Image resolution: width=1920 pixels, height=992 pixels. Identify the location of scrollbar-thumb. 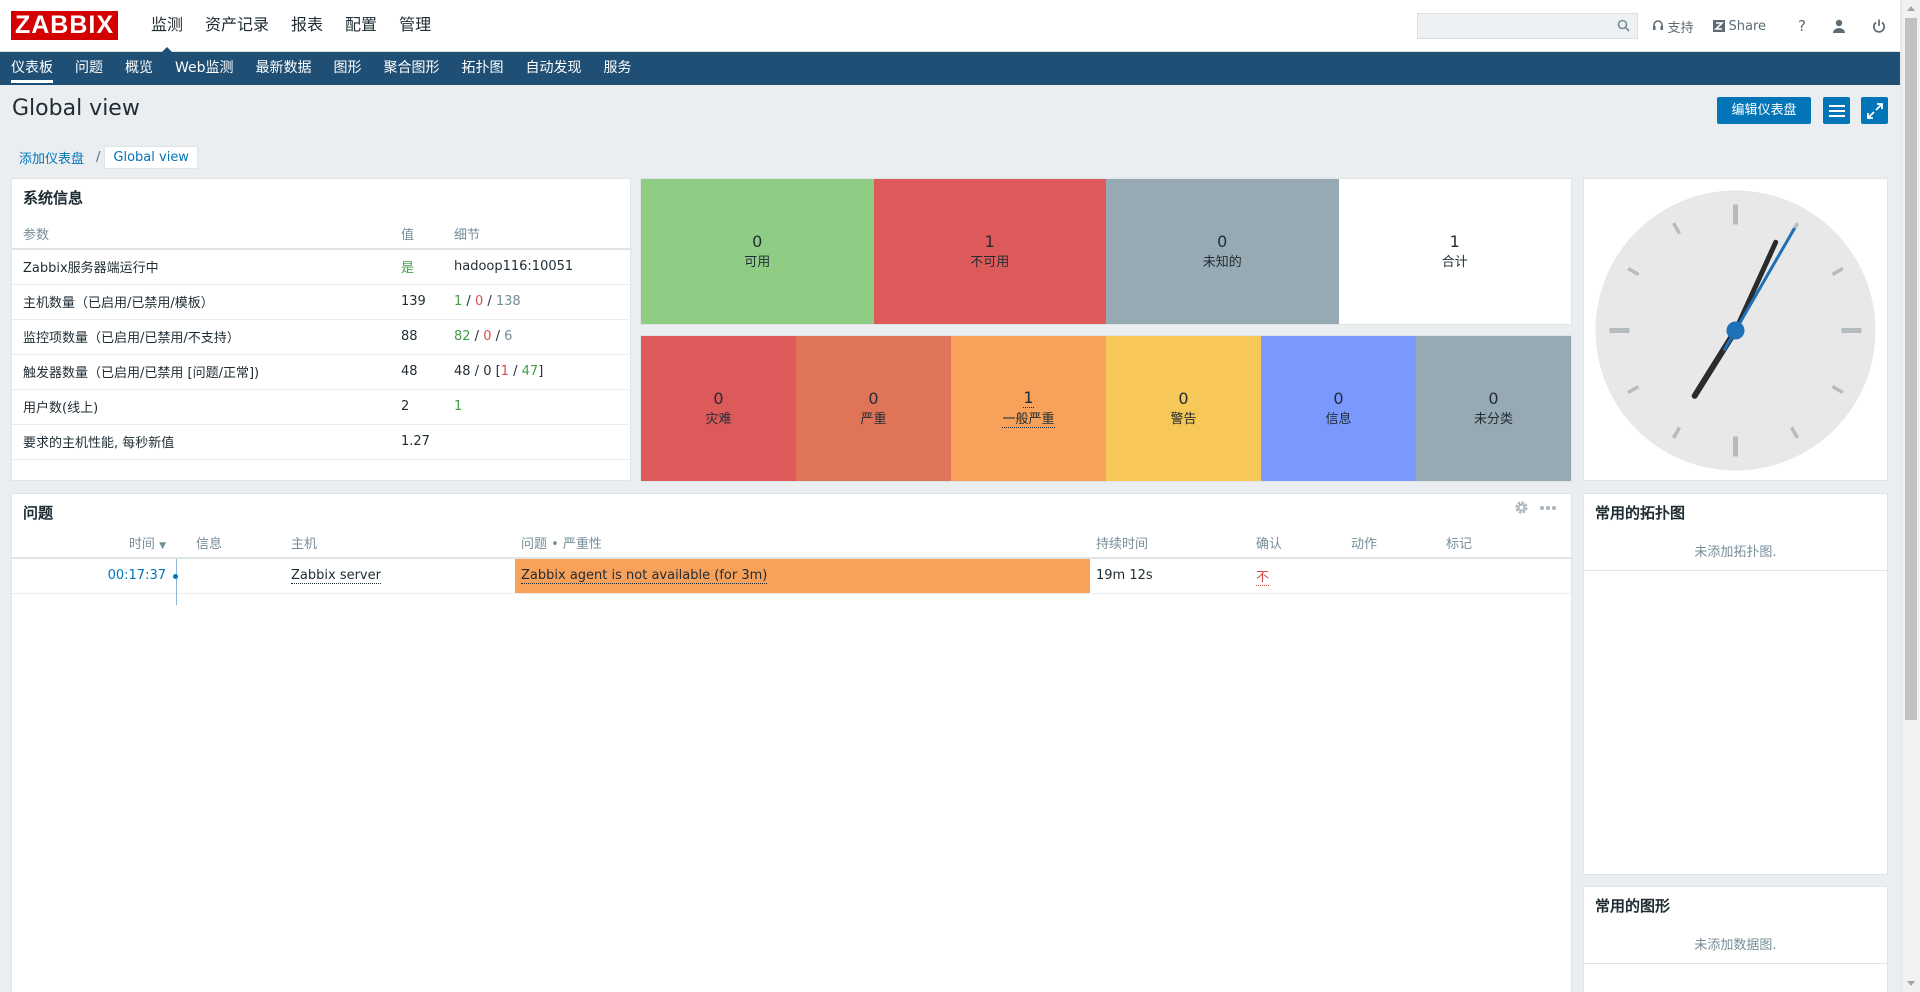
(1911, 369).